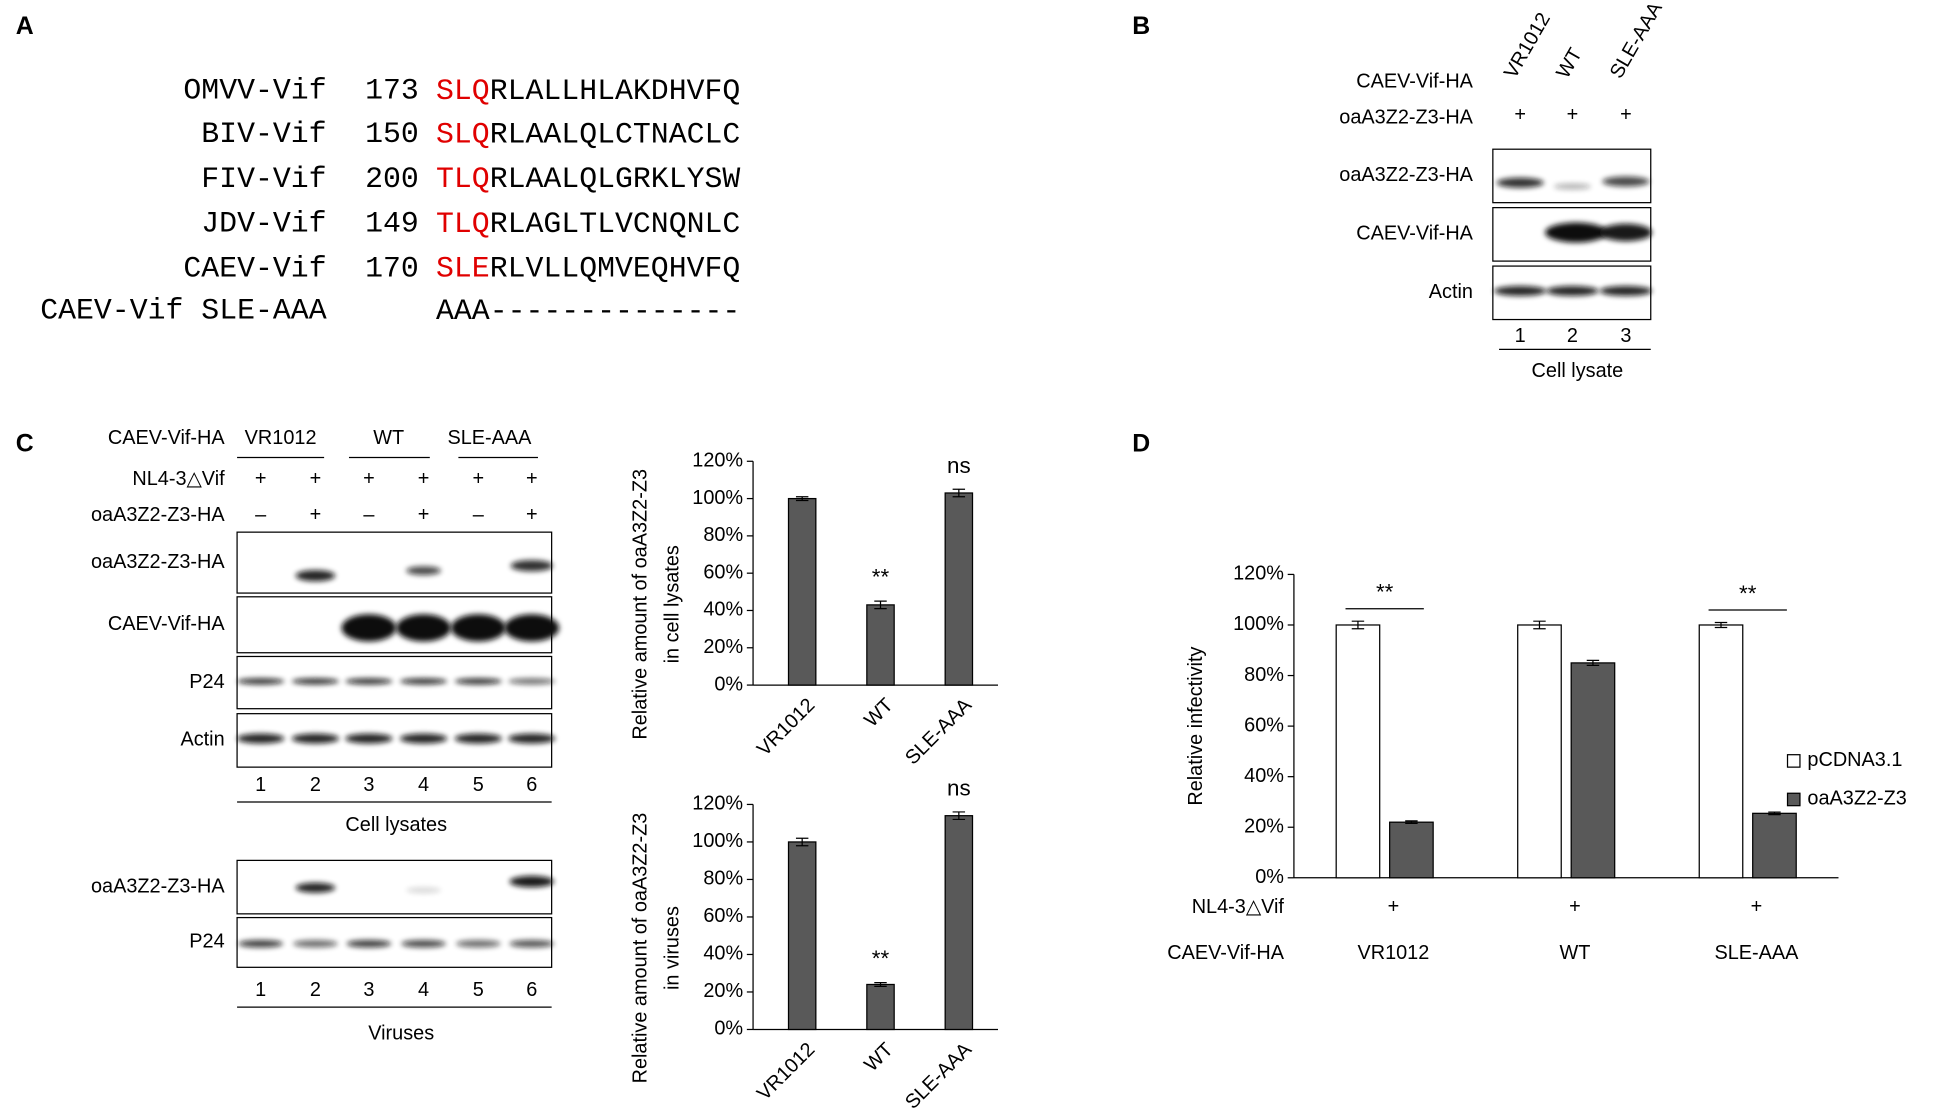  What do you see at coordinates (463, 91) in the screenshot?
I see `motif: SLQ` at bounding box center [463, 91].